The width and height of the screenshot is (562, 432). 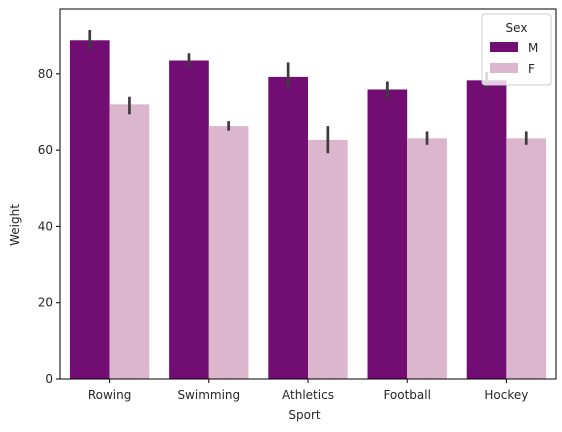 What do you see at coordinates (504, 68) in the screenshot?
I see `legend-swatch-F` at bounding box center [504, 68].